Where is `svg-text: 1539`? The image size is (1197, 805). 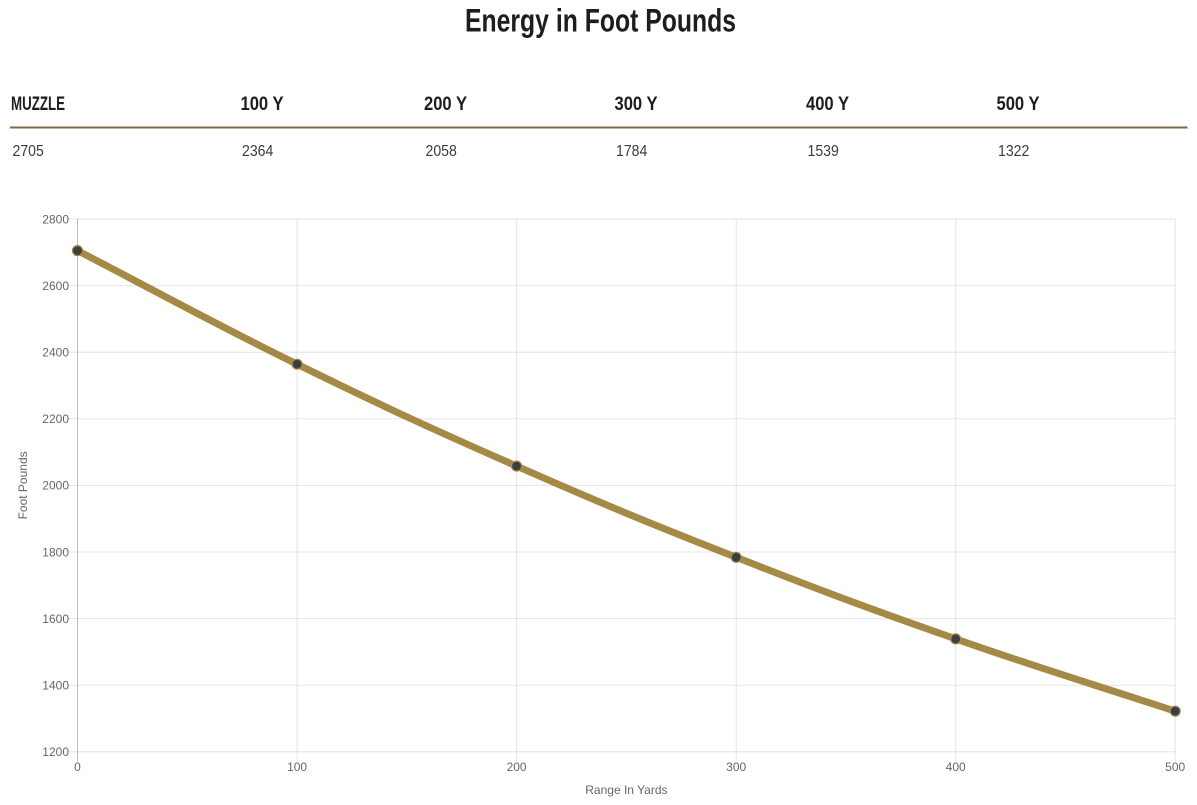
svg-text: 1539 is located at coordinates (823, 151).